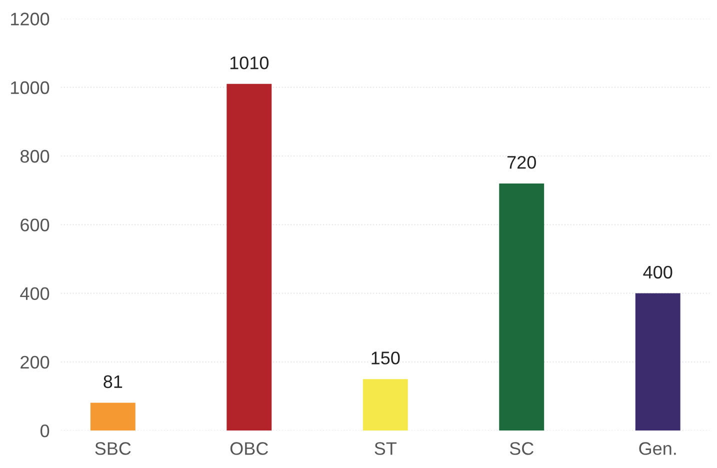 Image resolution: width=717 pixels, height=468 pixels. I want to click on x-tick-label: SC, so click(522, 448).